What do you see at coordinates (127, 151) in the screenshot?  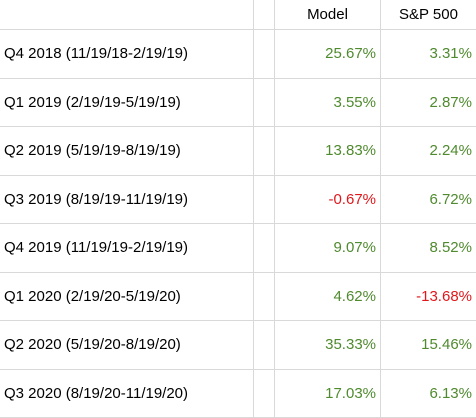 I see `period-cell: Q2 2019 (5/19/19-8/19/19)` at bounding box center [127, 151].